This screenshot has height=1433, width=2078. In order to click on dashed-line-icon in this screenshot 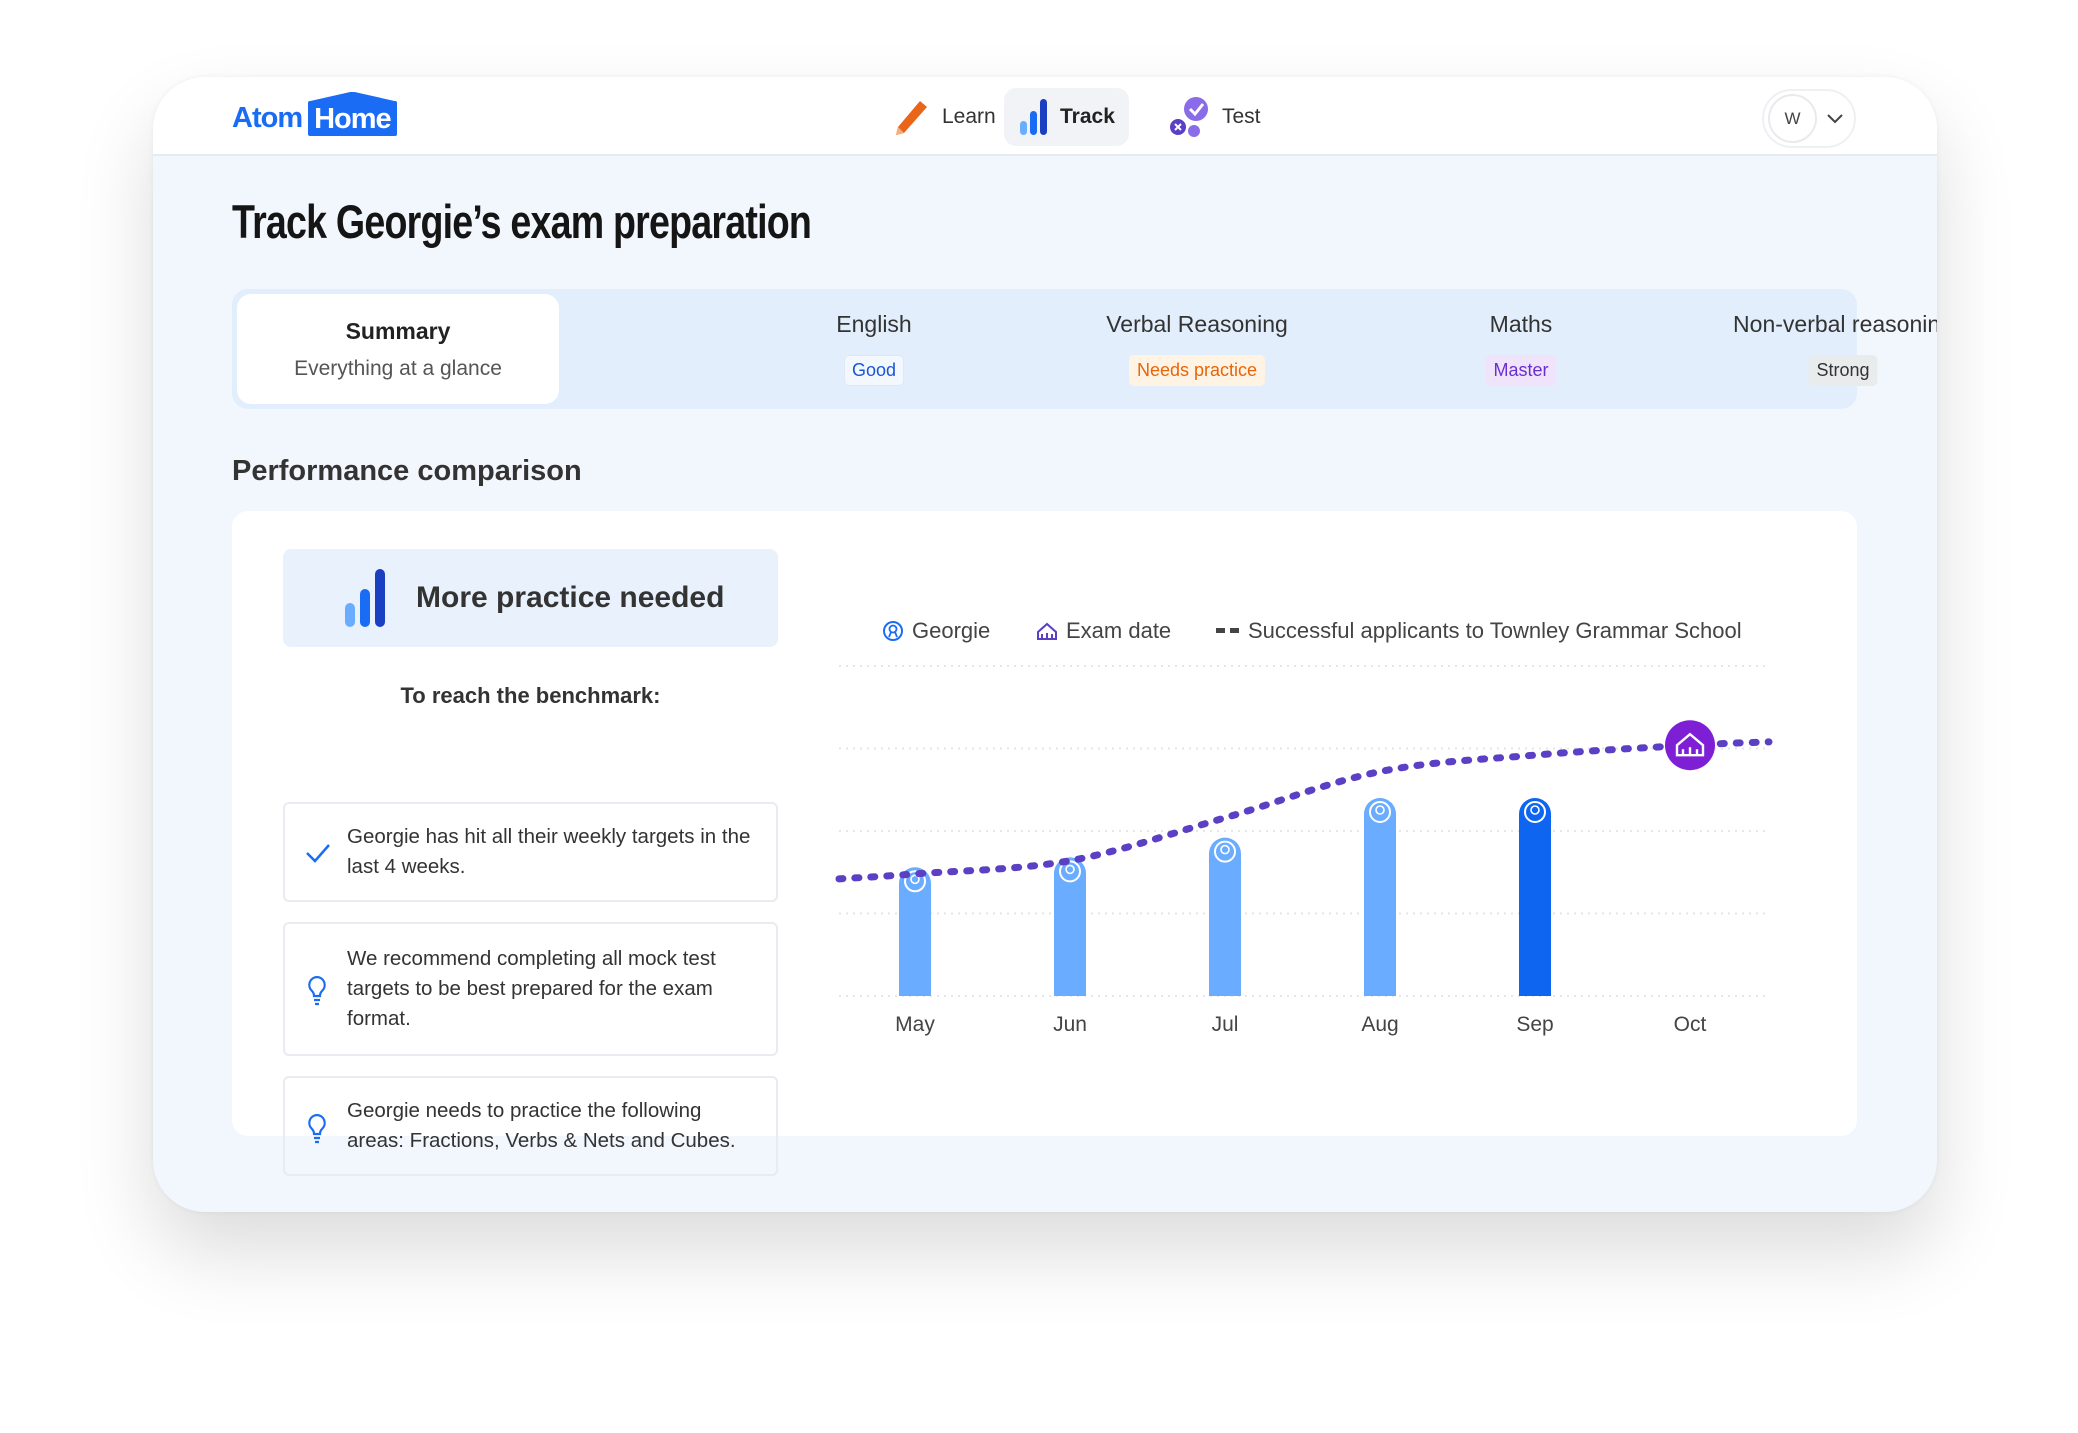, I will do `click(1227, 630)`.